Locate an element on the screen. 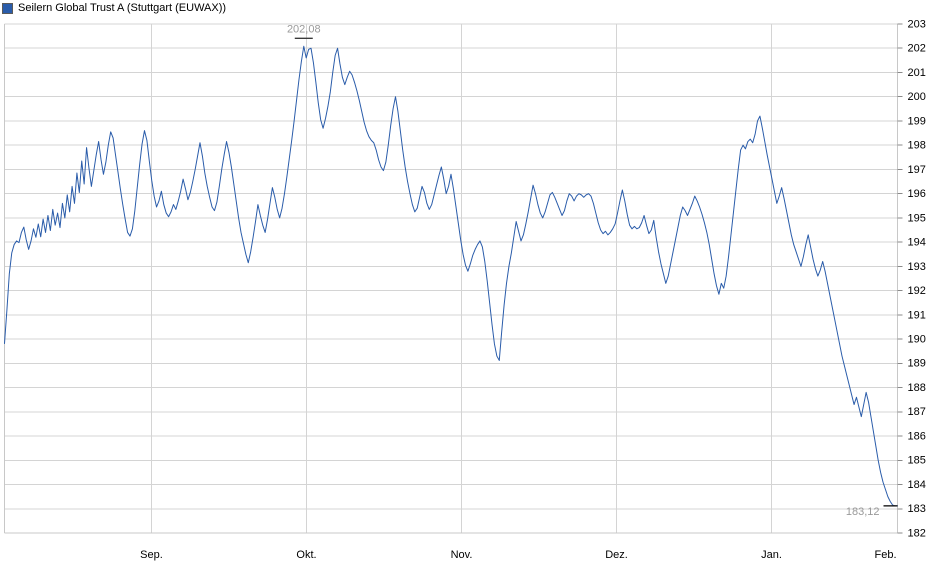  minimum-value-label: 183,12 is located at coordinates (863, 512).